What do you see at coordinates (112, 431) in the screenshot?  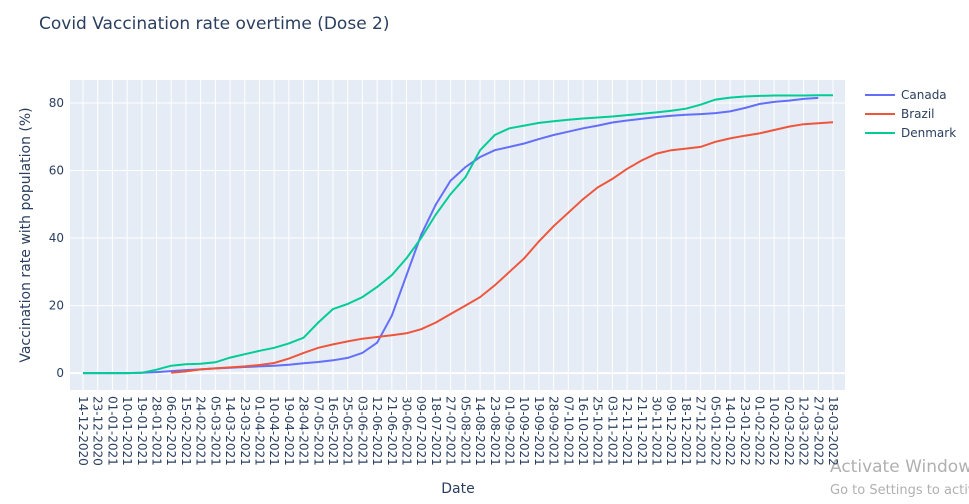 I see `x-tick-label: 01-01-2021` at bounding box center [112, 431].